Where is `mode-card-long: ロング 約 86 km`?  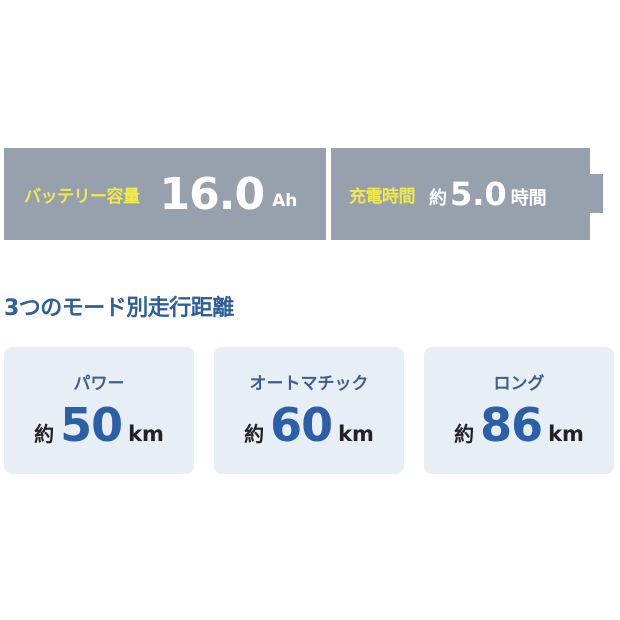 mode-card-long: ロング 約 86 km is located at coordinates (519, 410).